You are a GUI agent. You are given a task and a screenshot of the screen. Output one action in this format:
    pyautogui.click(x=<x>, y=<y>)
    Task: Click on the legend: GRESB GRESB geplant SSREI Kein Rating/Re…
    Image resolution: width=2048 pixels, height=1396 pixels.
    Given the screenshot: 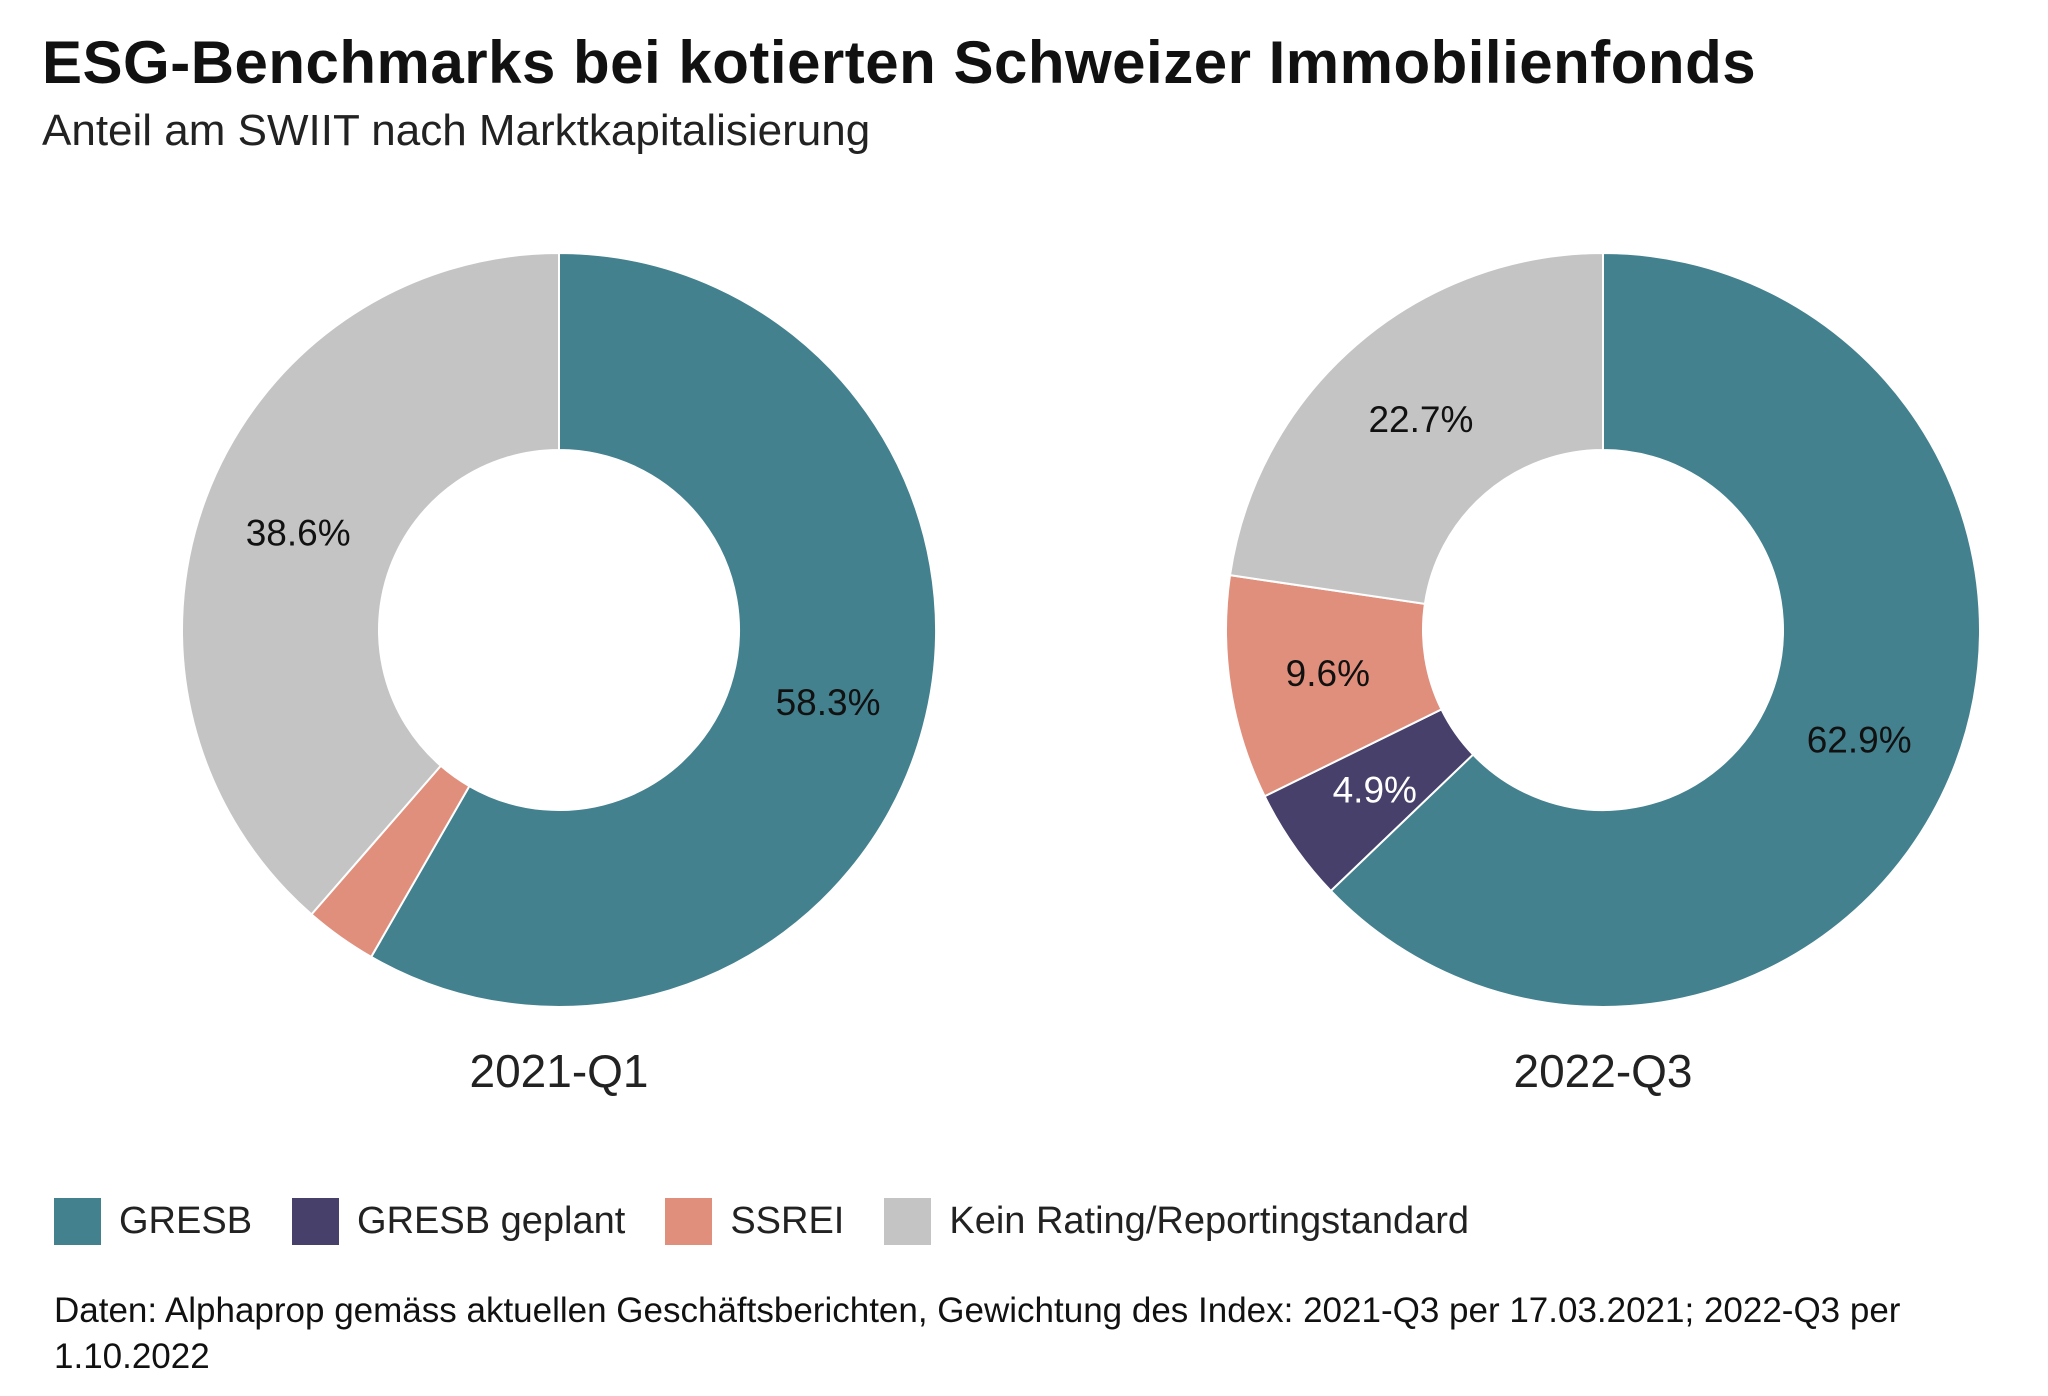 What is the action you would take?
    pyautogui.click(x=781, y=1221)
    